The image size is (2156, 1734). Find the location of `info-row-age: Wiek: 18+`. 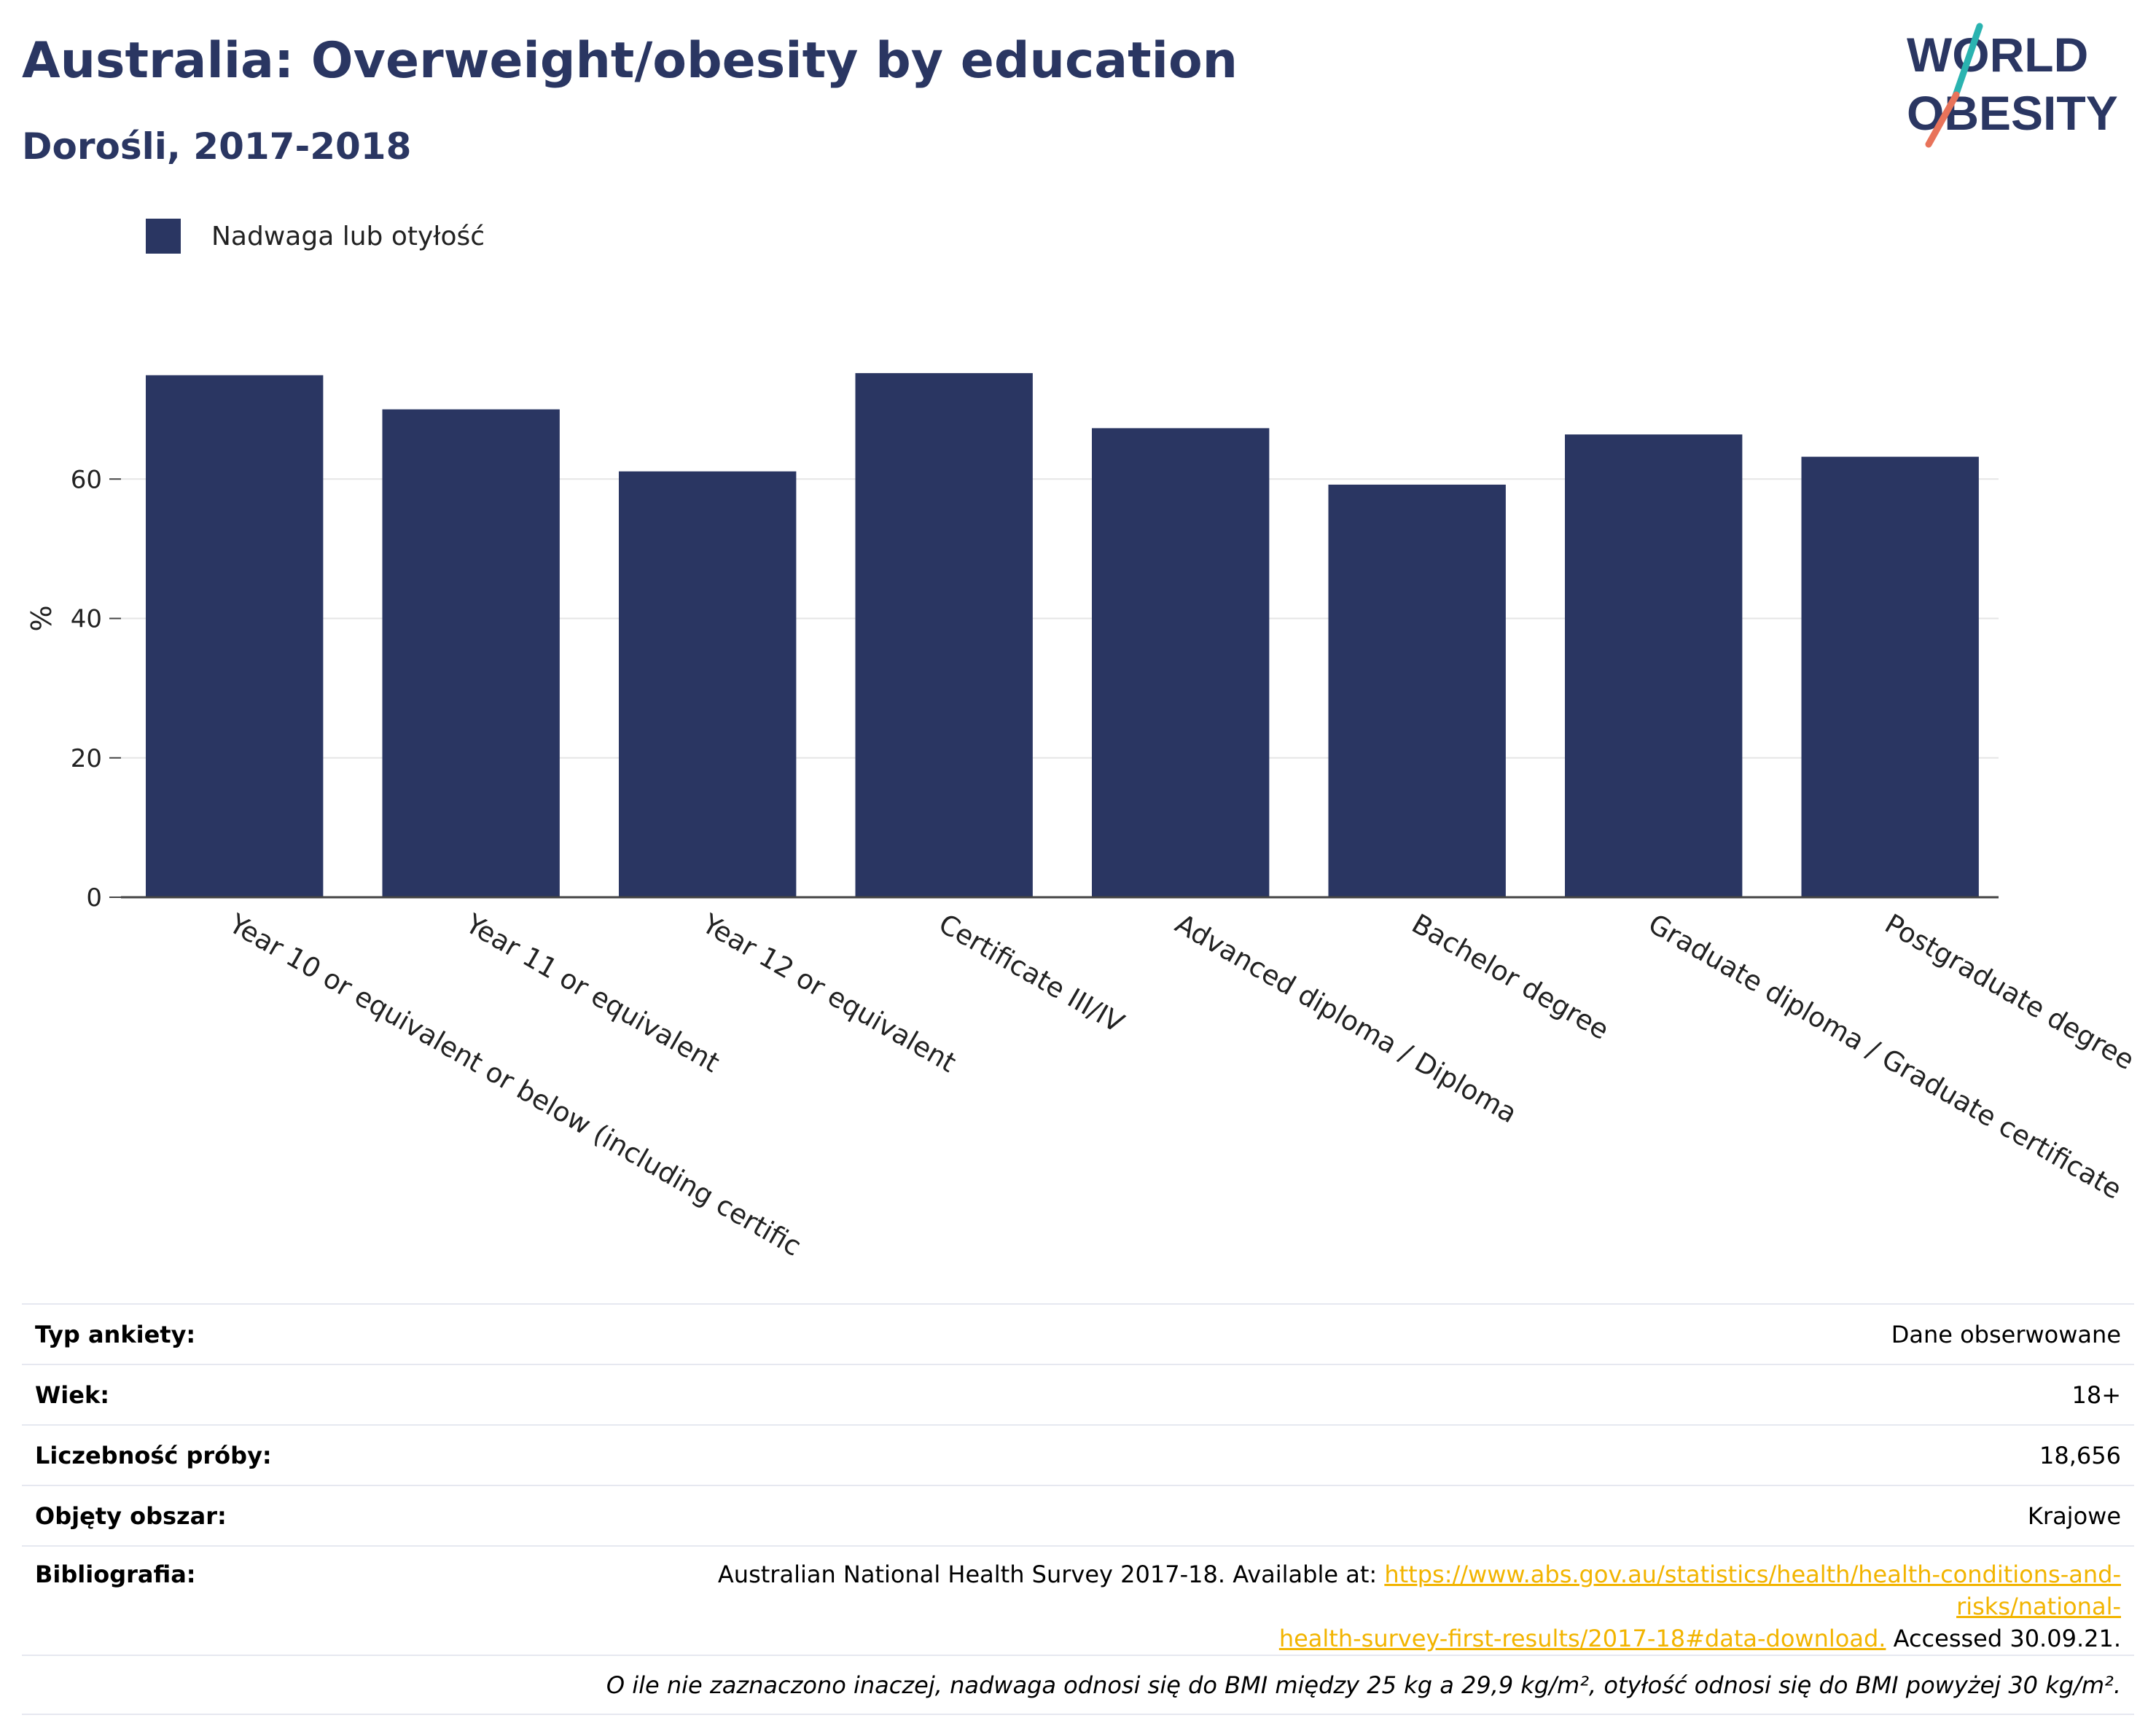

info-row-age: Wiek: 18+ is located at coordinates (1078, 1395).